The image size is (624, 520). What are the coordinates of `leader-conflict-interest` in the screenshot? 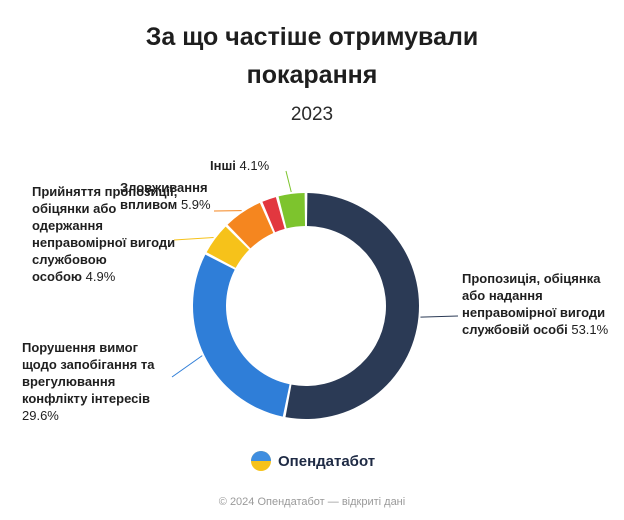 It's located at (187, 366).